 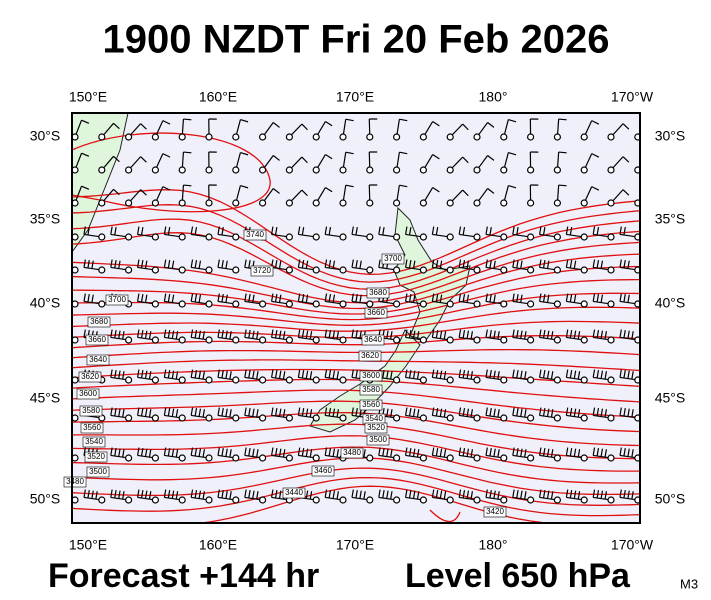 I want to click on contour-label: 3480, so click(x=352, y=452).